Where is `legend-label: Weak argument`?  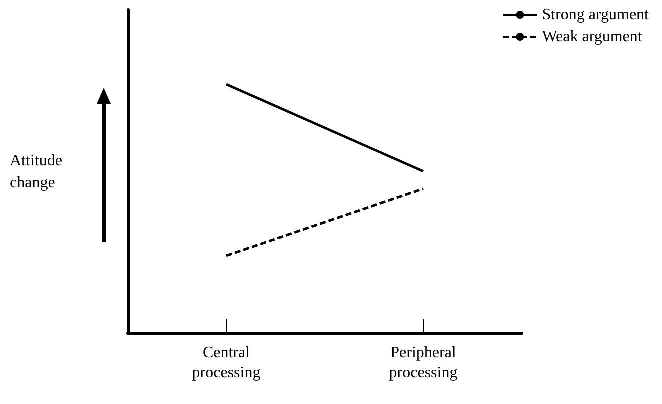 legend-label: Weak argument is located at coordinates (592, 37).